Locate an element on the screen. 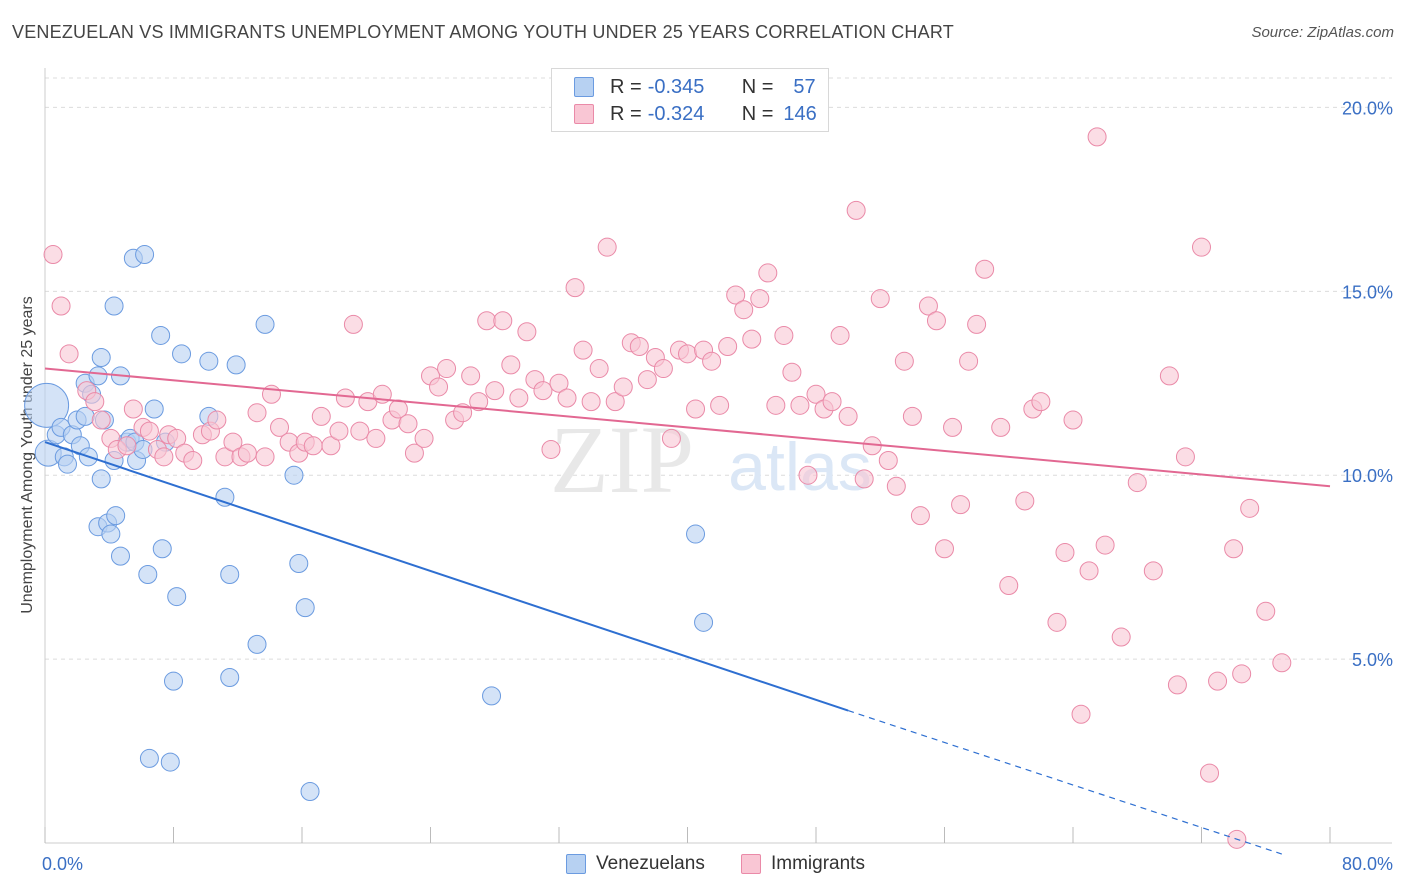 This screenshot has height=892, width=1406. x-tick-label: 0.0% is located at coordinates (62, 864).